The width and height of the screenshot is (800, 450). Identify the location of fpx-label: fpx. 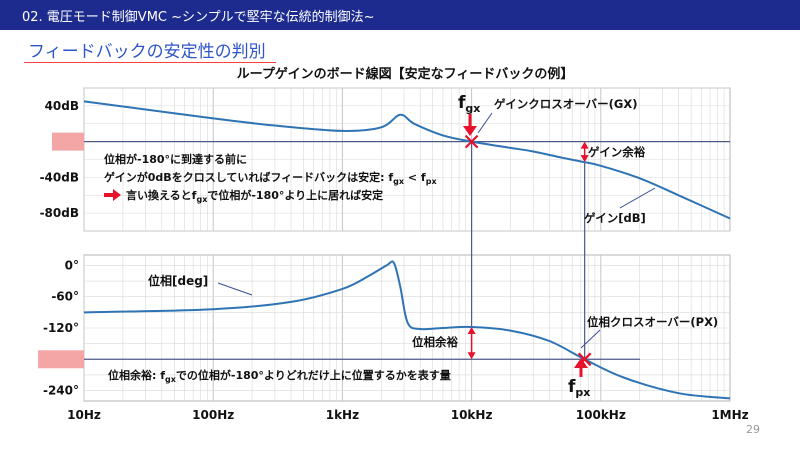
(579, 388).